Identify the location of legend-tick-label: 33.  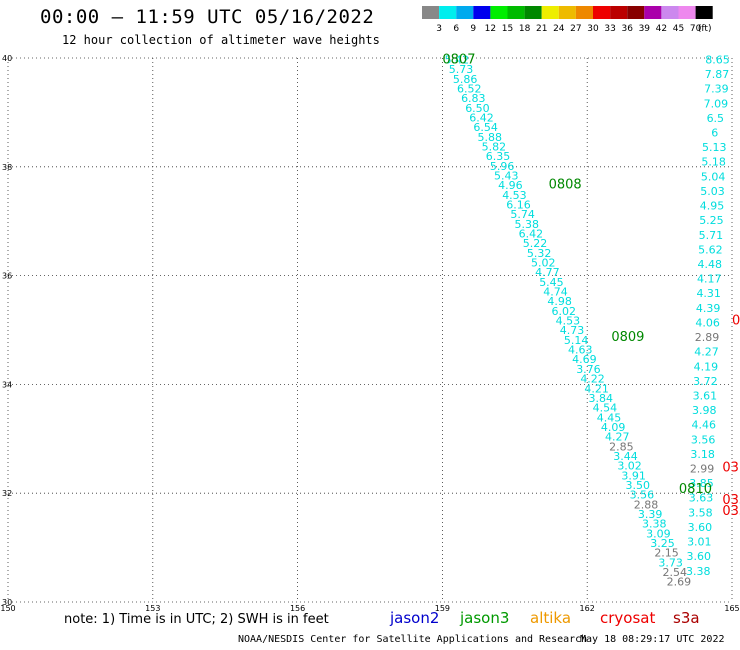
(609, 29).